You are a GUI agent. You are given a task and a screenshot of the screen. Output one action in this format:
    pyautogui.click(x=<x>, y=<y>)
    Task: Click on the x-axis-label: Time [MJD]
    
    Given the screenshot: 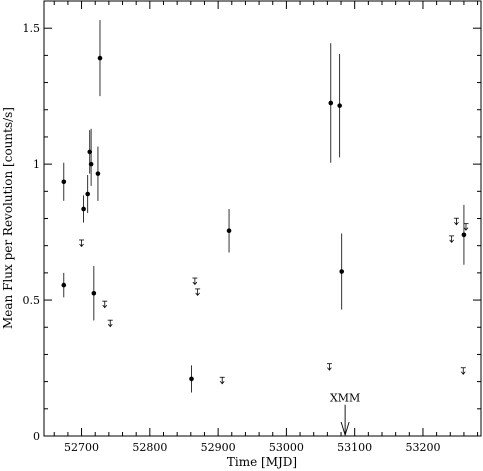 What is the action you would take?
    pyautogui.click(x=262, y=462)
    